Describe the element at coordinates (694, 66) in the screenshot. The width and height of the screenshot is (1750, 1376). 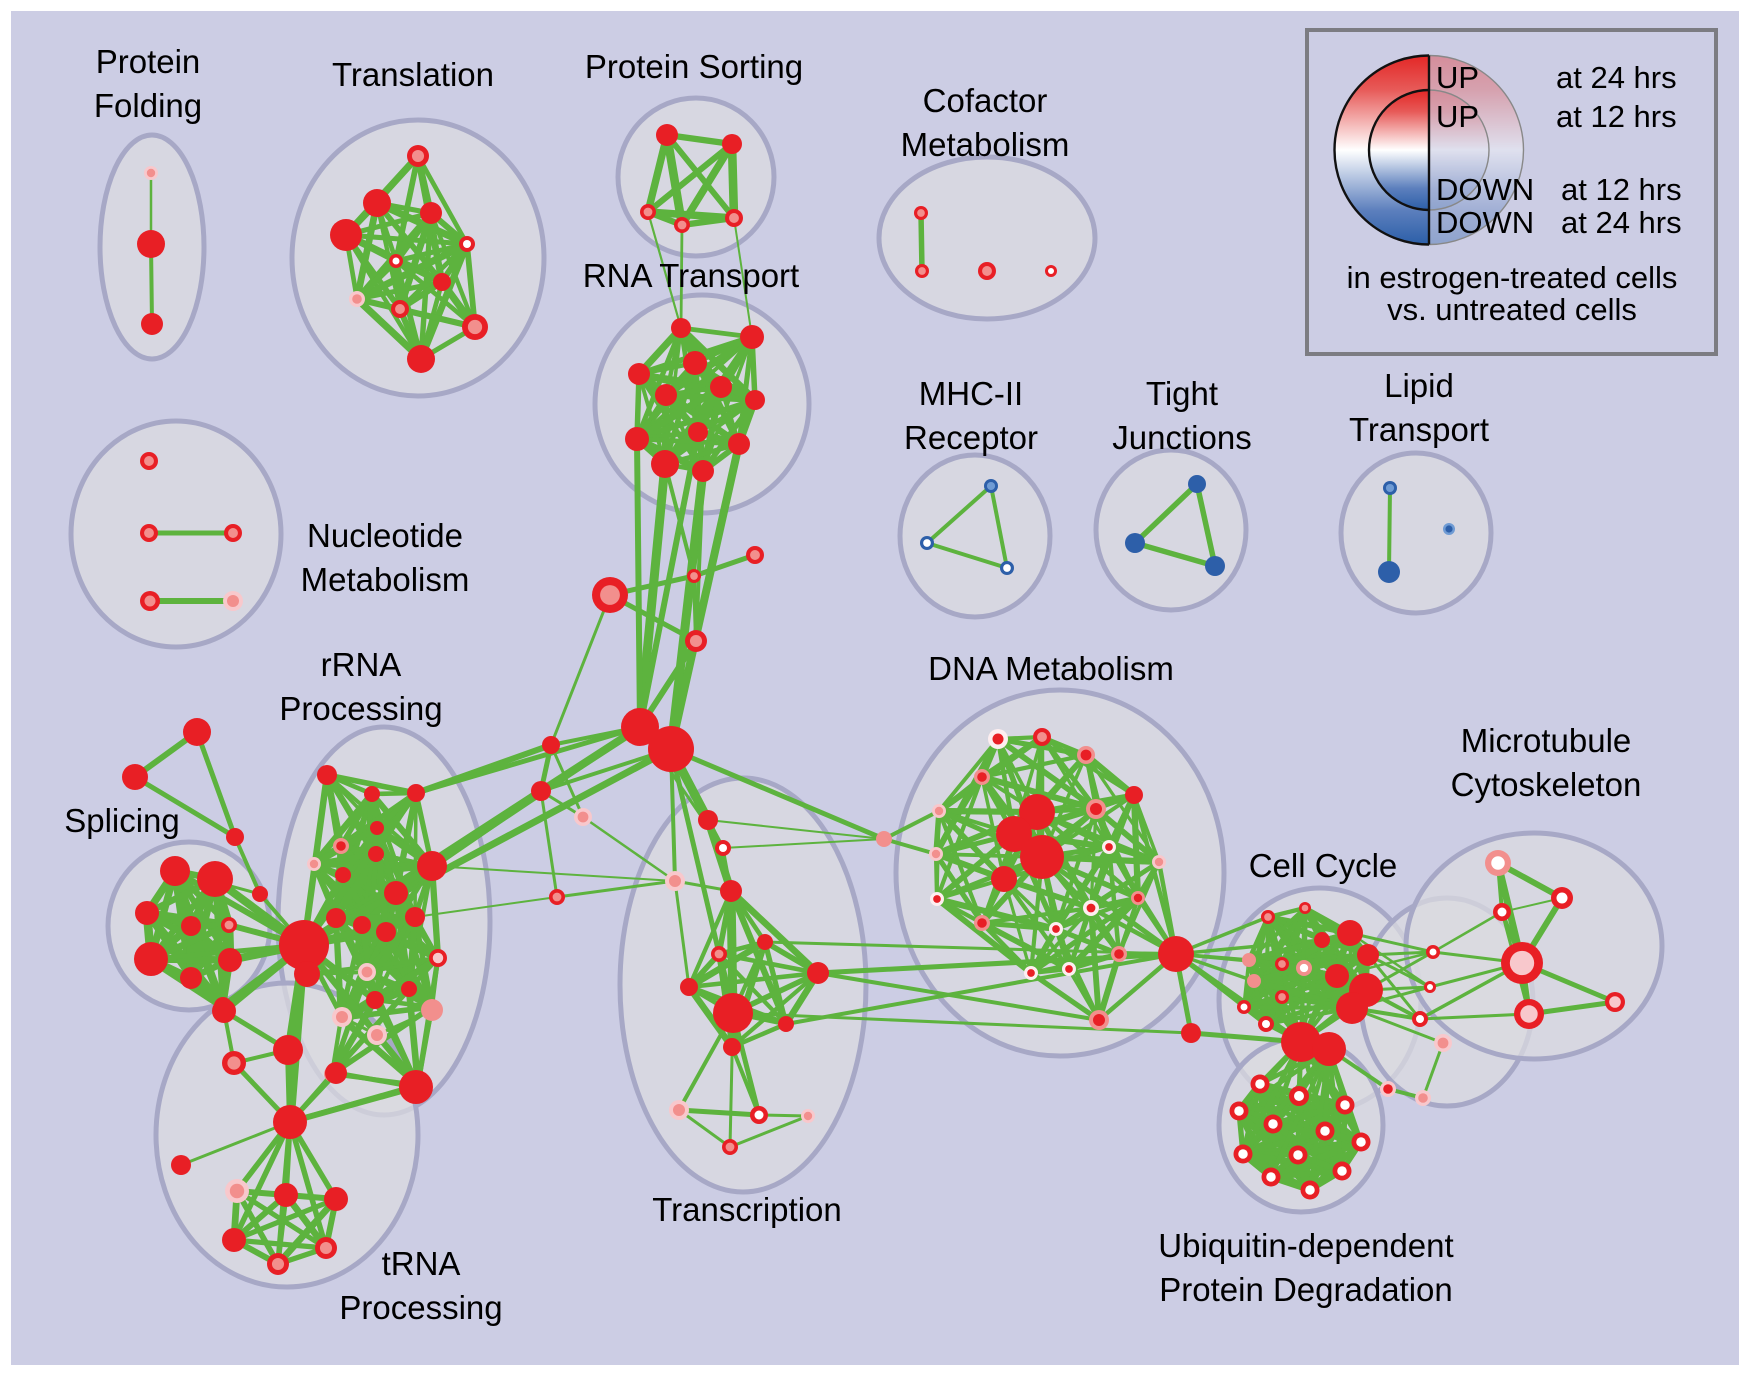
I see `svg-text: Protein Sorting` at that location.